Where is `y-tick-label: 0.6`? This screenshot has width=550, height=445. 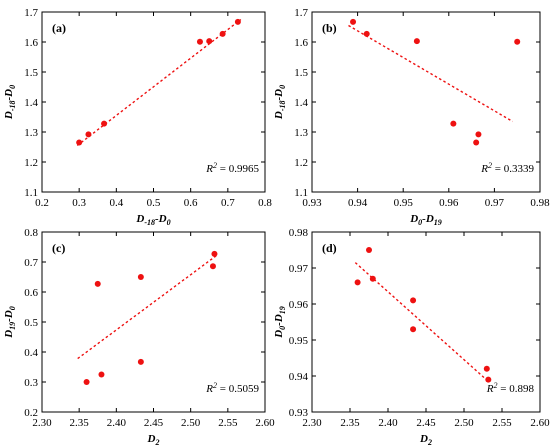
y-tick-label: 0.6 is located at coordinates (31, 293).